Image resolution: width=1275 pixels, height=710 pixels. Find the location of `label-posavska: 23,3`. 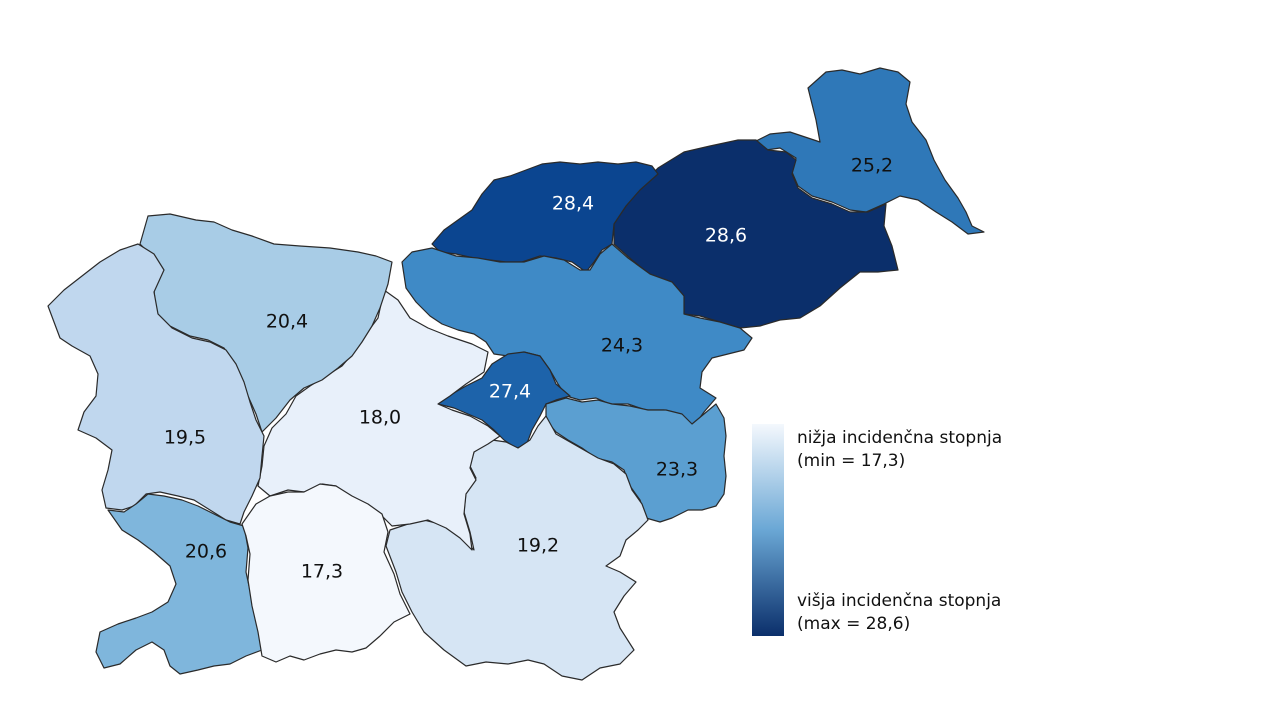

label-posavska: 23,3 is located at coordinates (677, 470).